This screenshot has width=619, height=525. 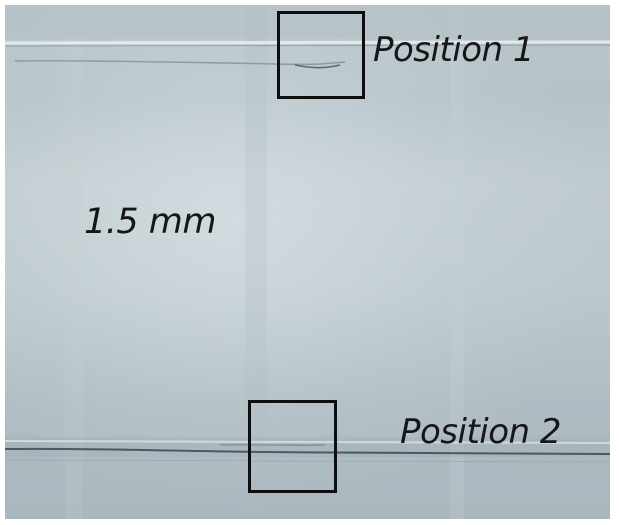 What do you see at coordinates (180, 63) in the screenshot?
I see `top-crack` at bounding box center [180, 63].